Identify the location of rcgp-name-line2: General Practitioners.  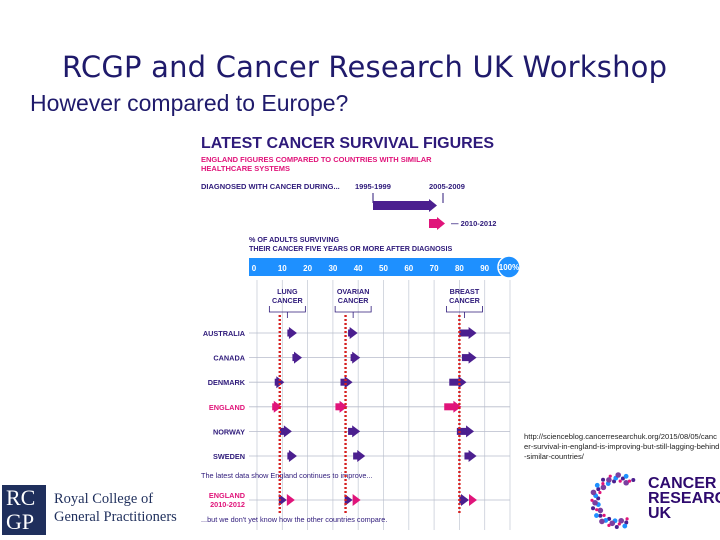
(115, 517).